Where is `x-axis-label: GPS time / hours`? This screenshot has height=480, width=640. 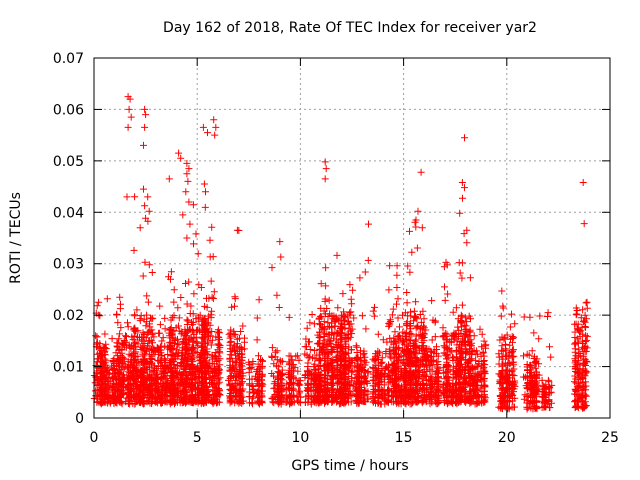
x-axis-label: GPS time / hours is located at coordinates (349, 466).